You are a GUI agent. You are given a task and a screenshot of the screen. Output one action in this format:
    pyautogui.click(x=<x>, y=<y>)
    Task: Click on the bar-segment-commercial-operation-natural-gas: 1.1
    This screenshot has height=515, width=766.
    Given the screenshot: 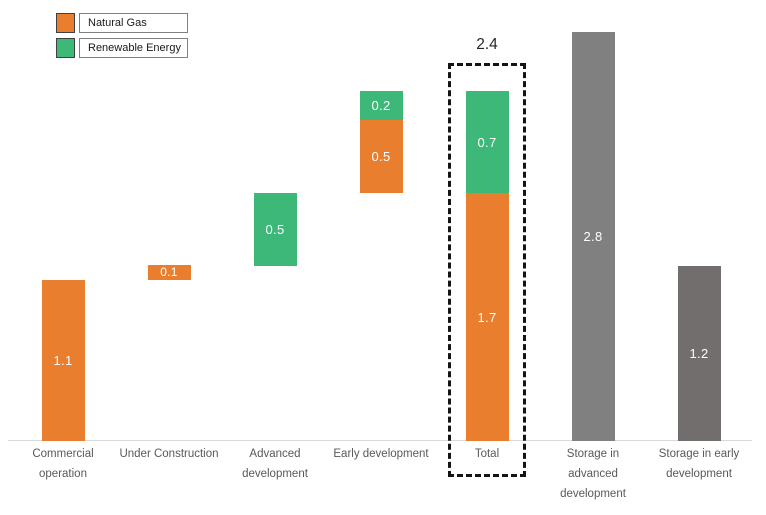 What is the action you would take?
    pyautogui.click(x=63, y=360)
    